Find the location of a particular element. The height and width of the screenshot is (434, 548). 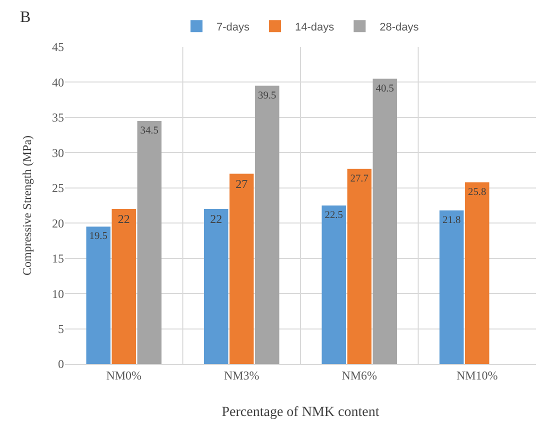

x-tick-label: NM3% is located at coordinates (242, 375).